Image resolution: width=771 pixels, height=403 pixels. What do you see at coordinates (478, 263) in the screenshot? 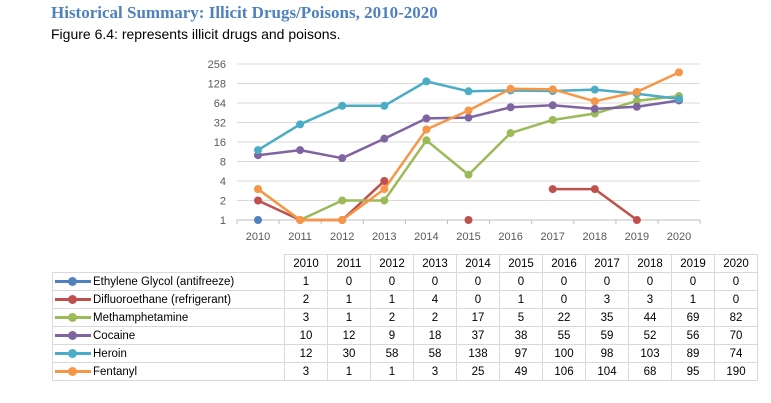
I see `table-header-year: 2014` at bounding box center [478, 263].